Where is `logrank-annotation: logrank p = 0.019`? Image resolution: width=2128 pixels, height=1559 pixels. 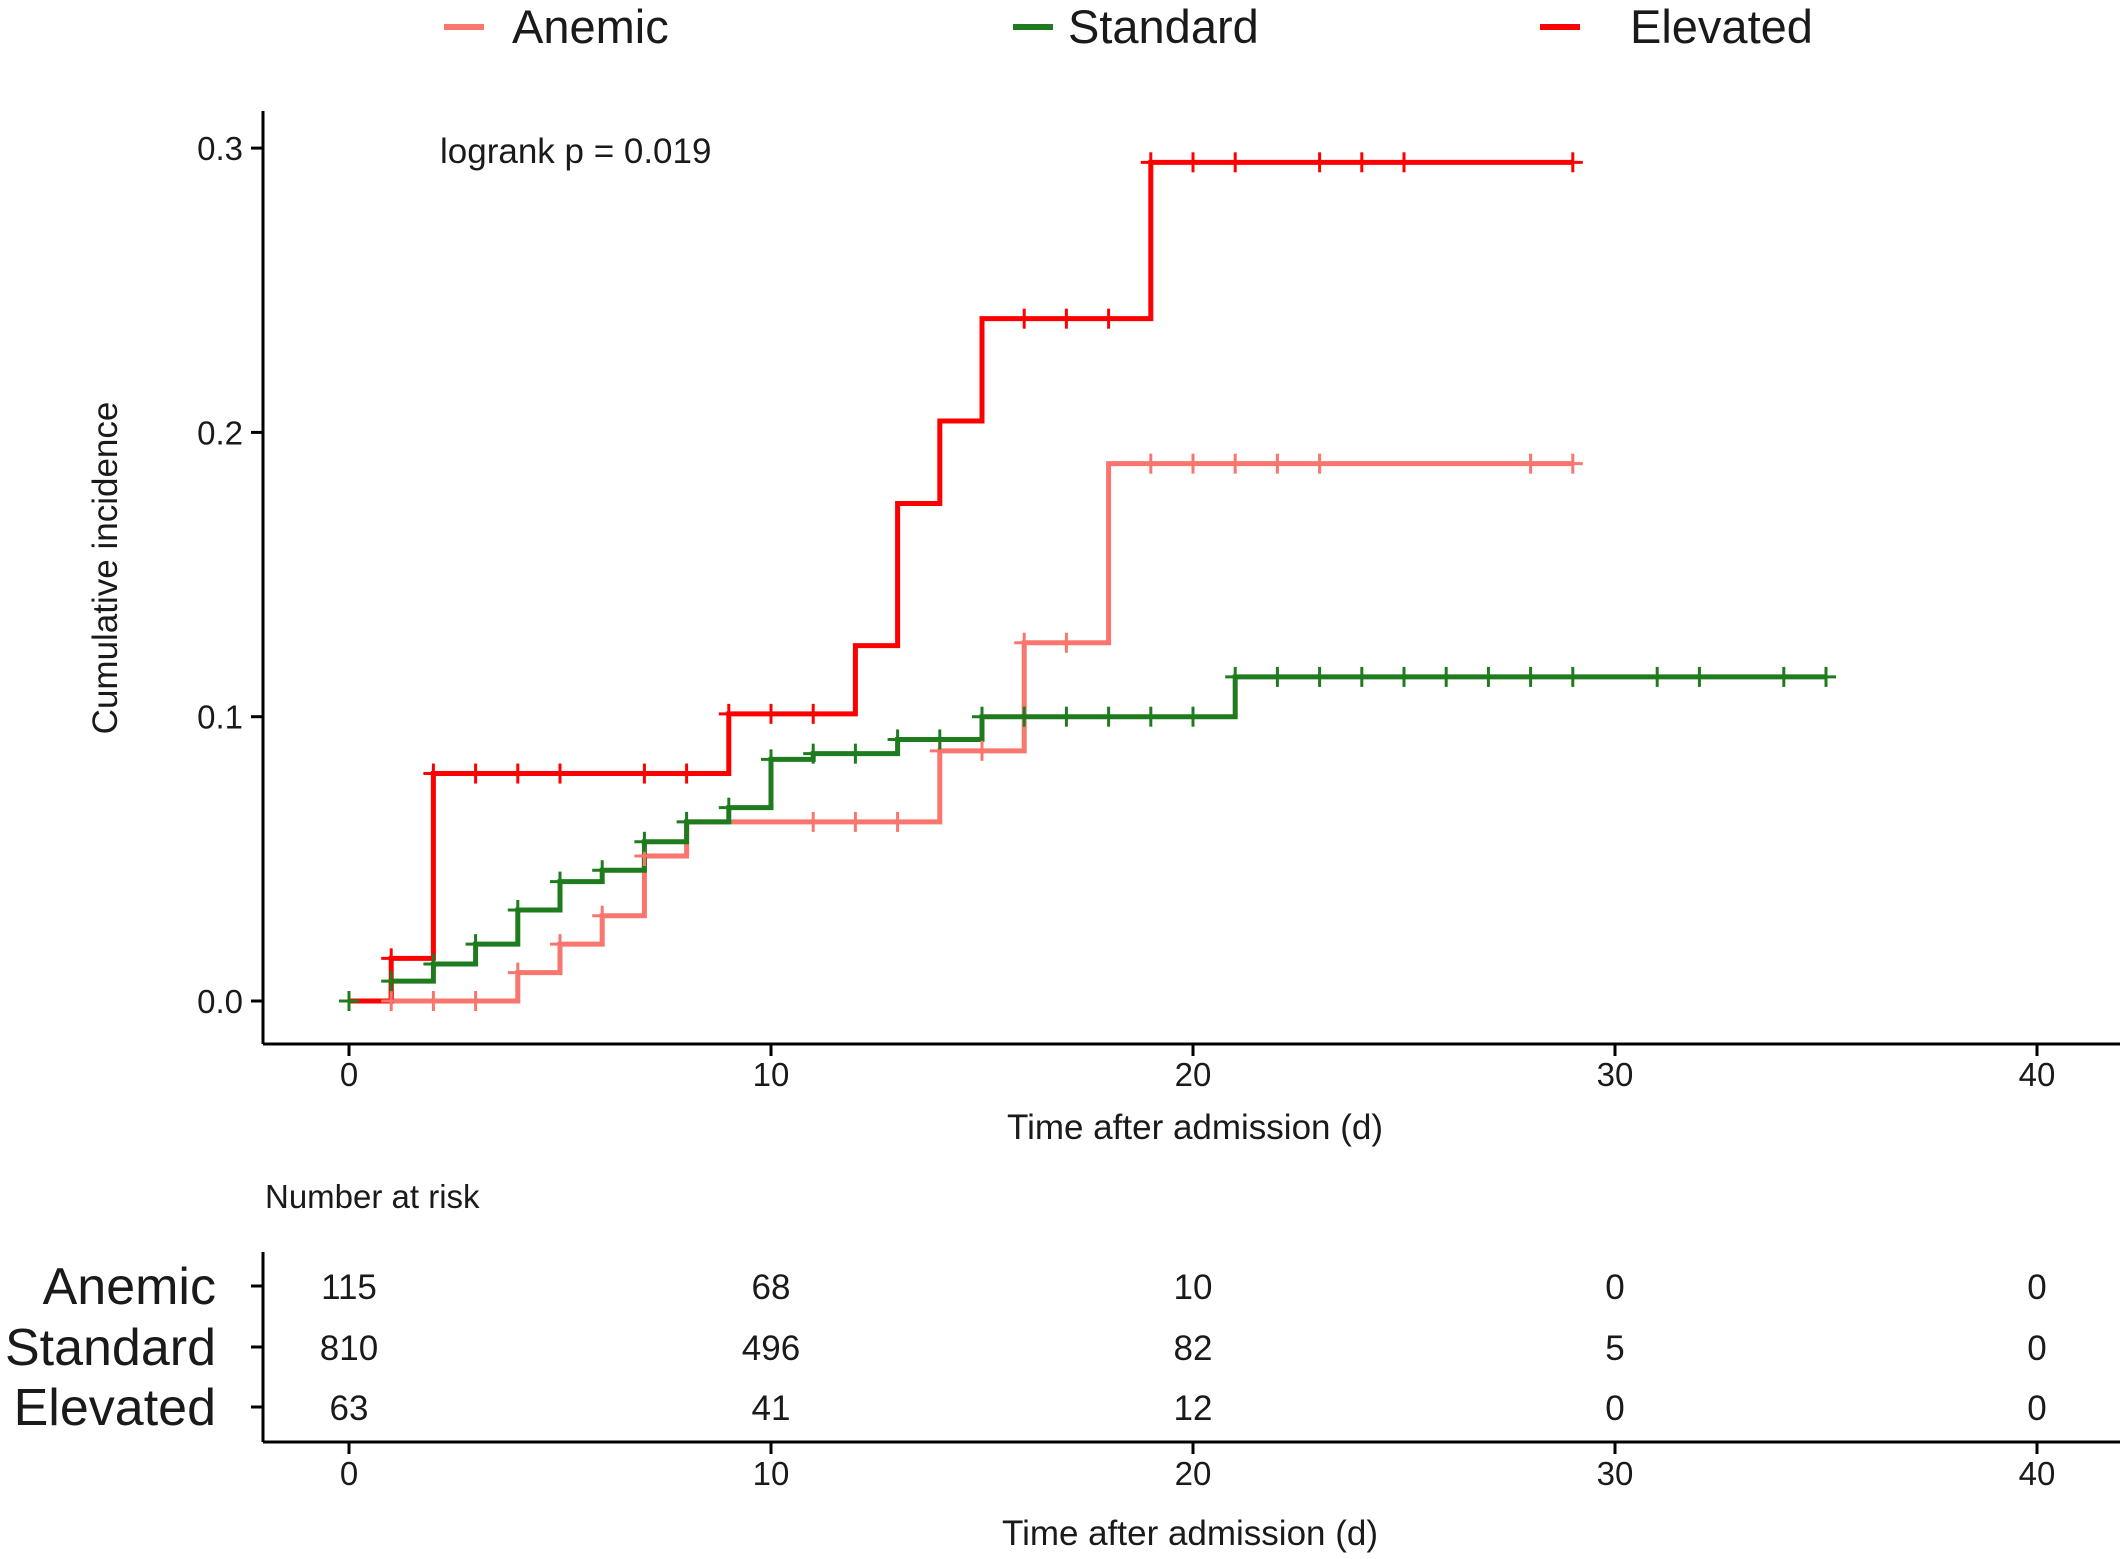
logrank-annotation: logrank p = 0.019 is located at coordinates (575, 151).